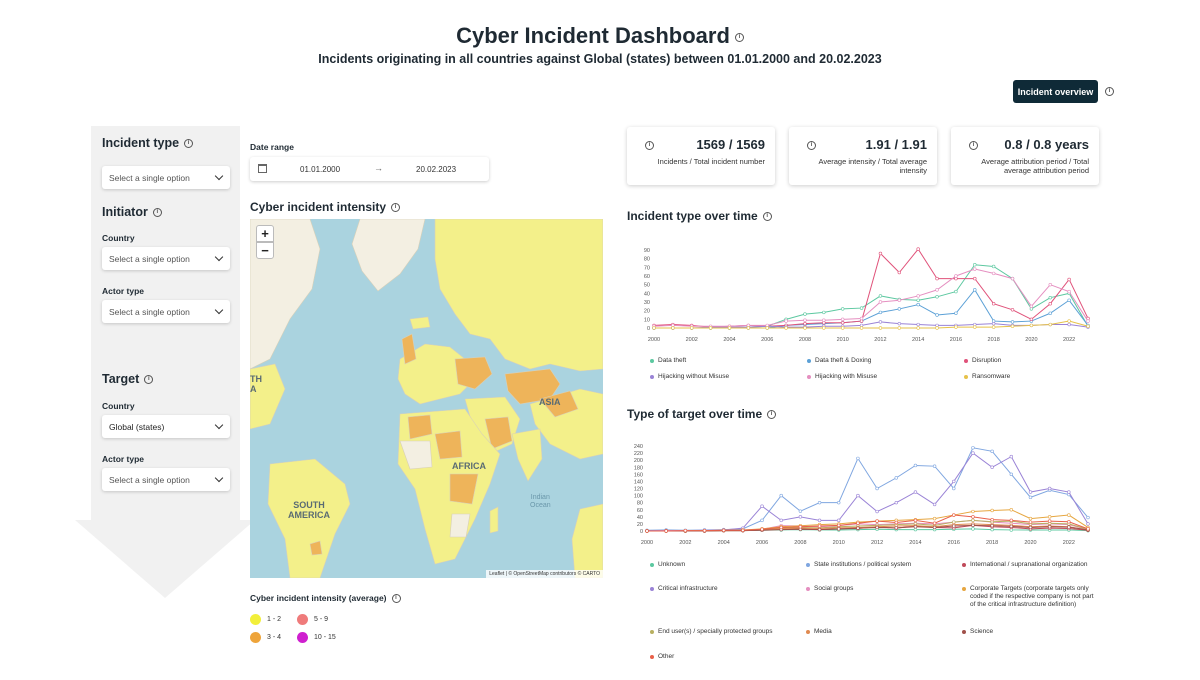 This screenshot has height=680, width=1200. Describe the element at coordinates (716, 589) in the screenshot. I see `legend-item: Critical infrastructure` at that location.